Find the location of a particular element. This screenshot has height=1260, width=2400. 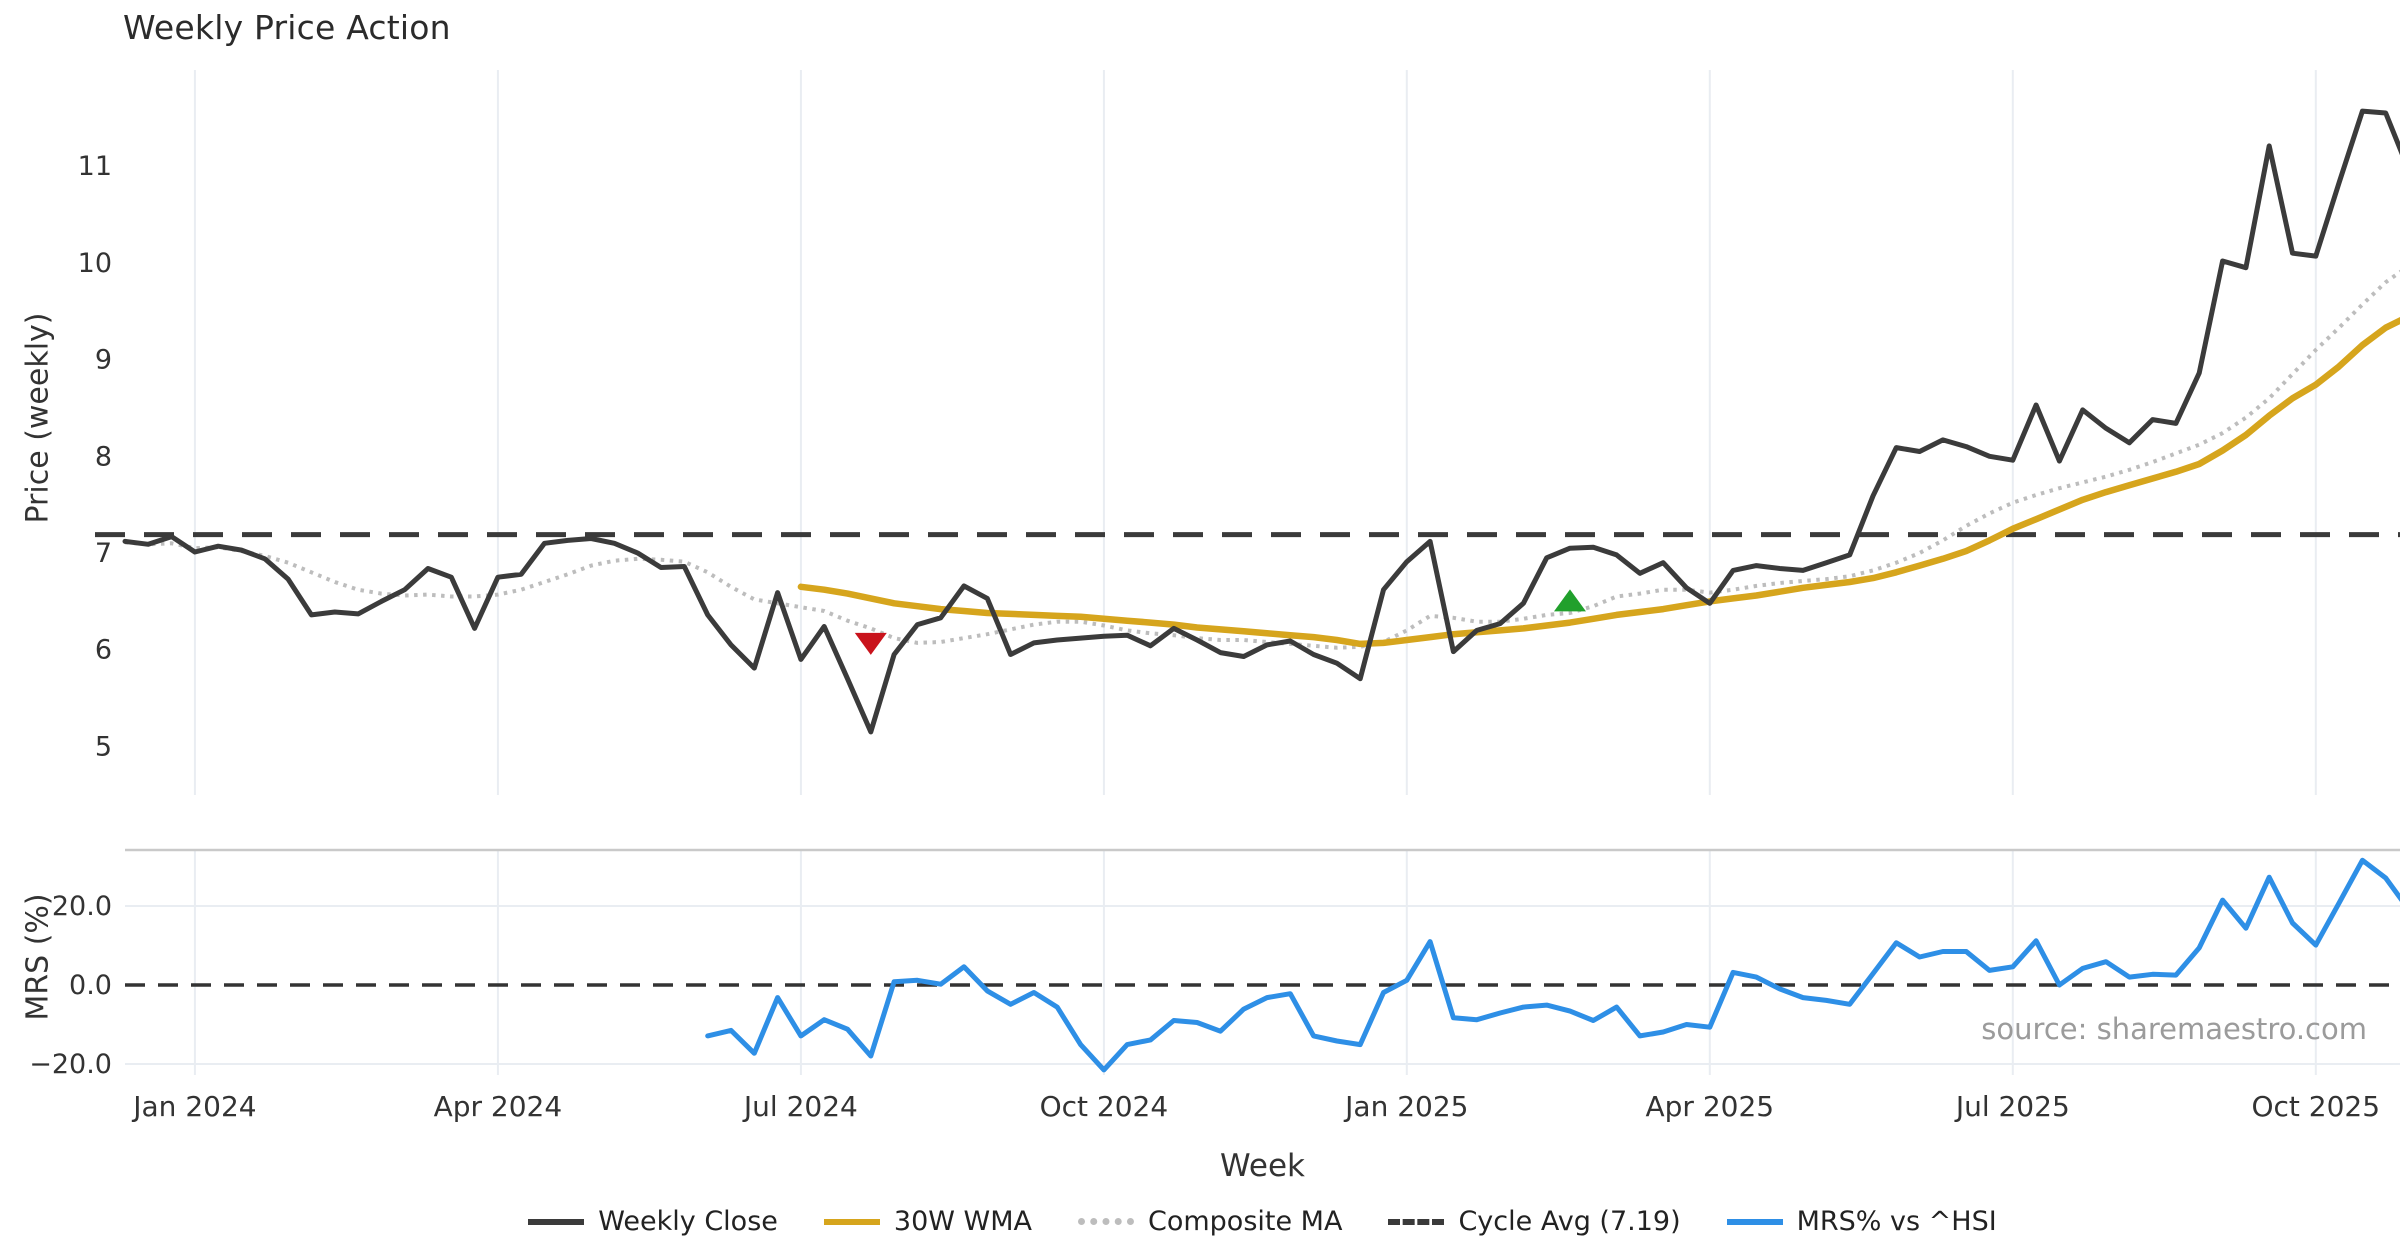

wma-line-swatch is located at coordinates (851, 1221).